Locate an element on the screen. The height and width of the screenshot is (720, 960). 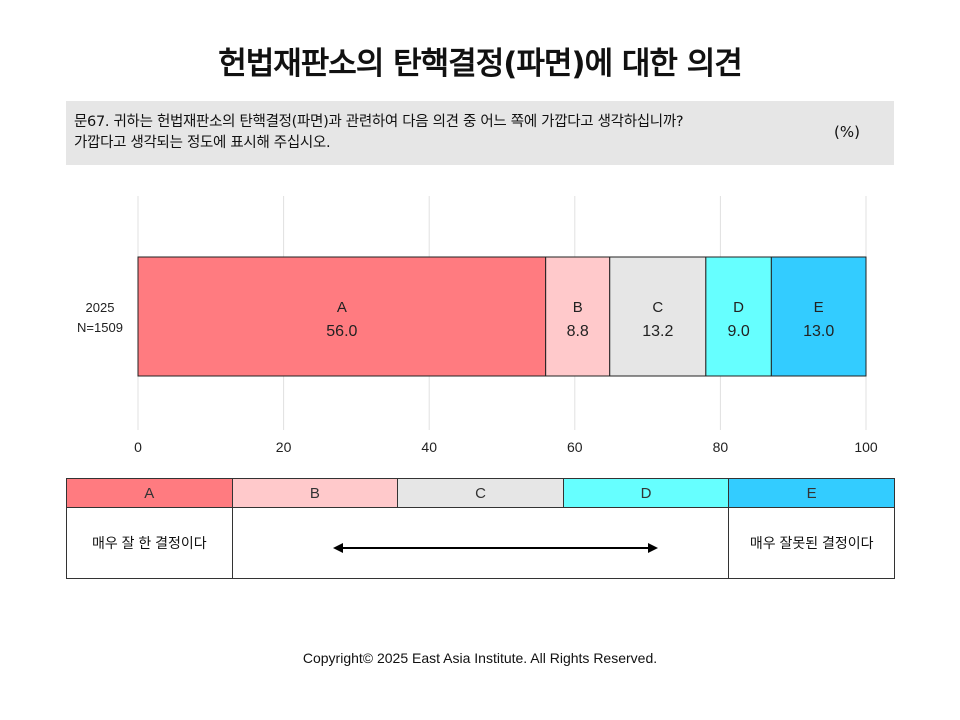
bar-segment-d is located at coordinates (738, 316).